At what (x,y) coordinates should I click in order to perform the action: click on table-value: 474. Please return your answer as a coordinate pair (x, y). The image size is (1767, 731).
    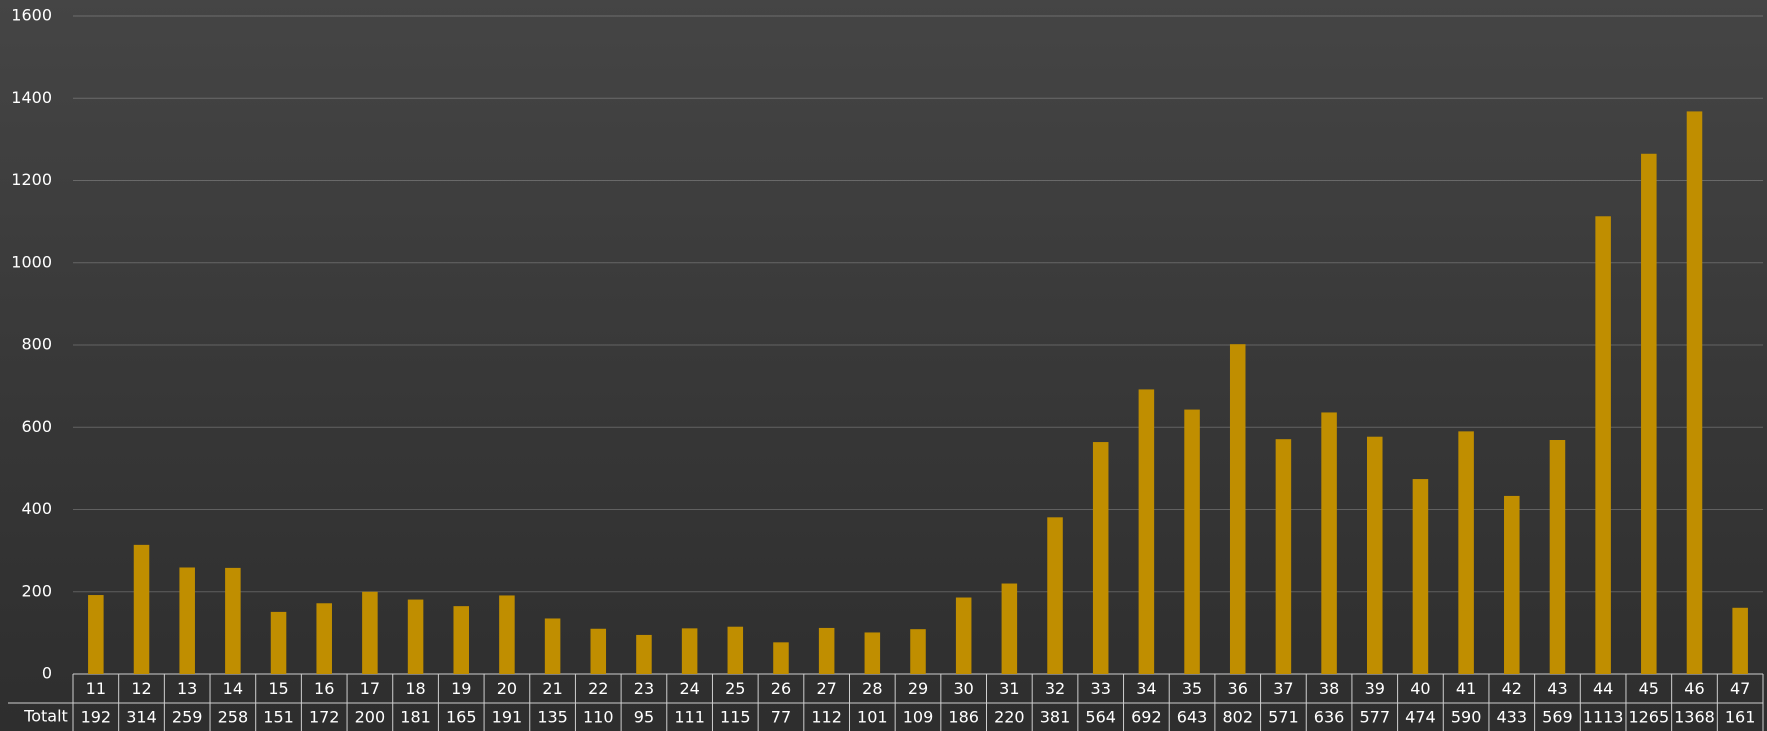
    Looking at the image, I should click on (1420, 717).